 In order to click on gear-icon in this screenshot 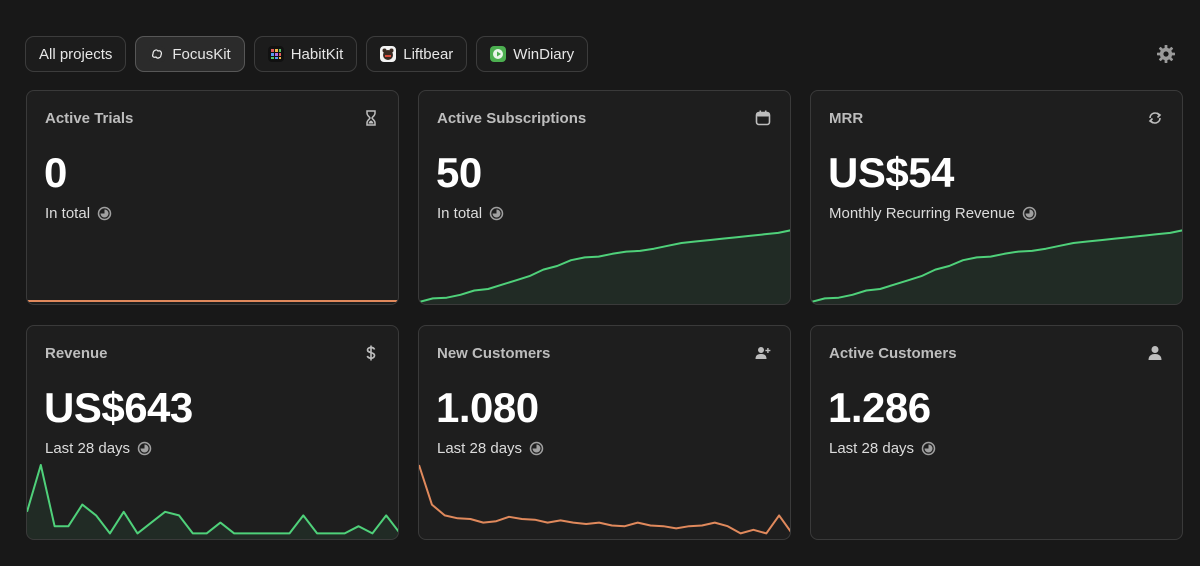, I will do `click(1166, 54)`.